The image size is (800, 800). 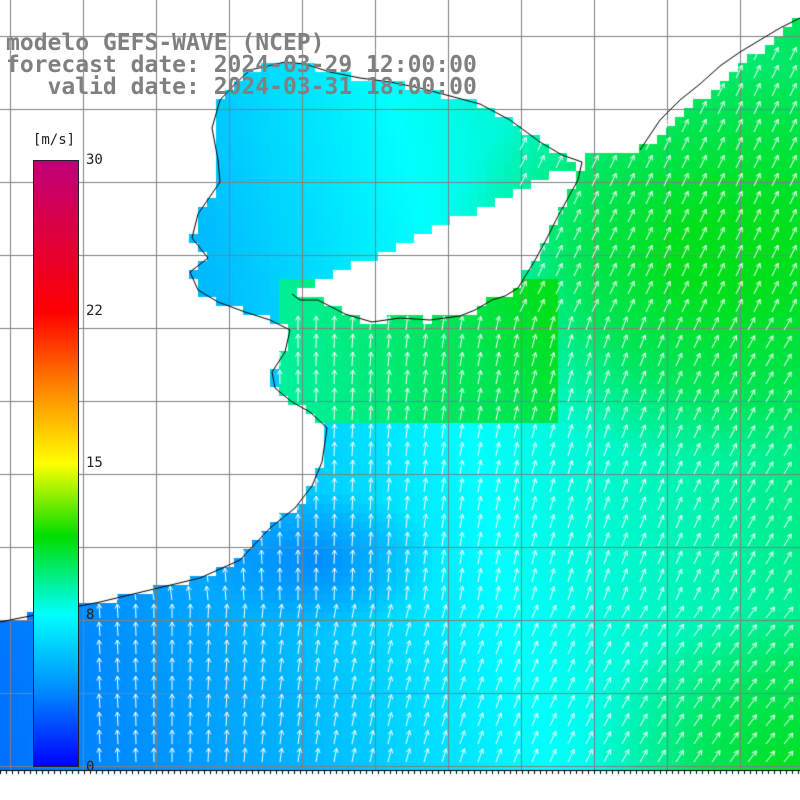 I want to click on colorbar-tick-30: 30, so click(x=94, y=160).